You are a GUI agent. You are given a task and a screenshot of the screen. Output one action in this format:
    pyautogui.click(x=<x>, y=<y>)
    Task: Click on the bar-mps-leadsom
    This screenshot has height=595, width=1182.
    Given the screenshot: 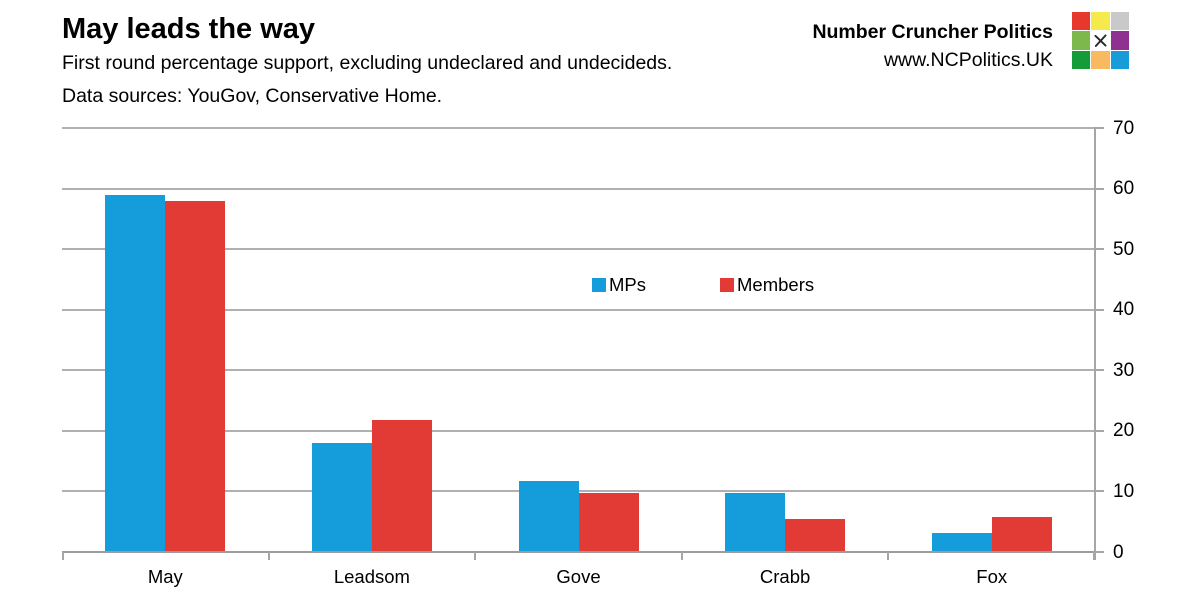 What is the action you would take?
    pyautogui.click(x=341, y=497)
    